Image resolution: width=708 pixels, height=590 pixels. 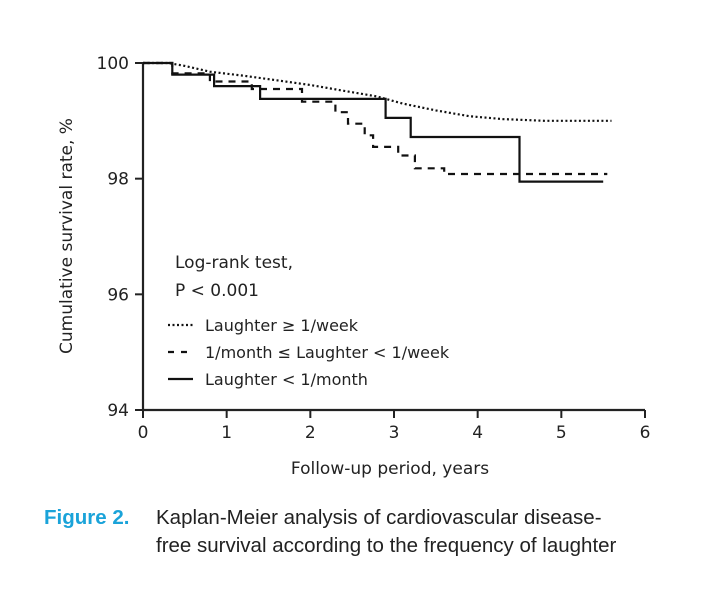 What do you see at coordinates (390, 469) in the screenshot?
I see `x-axis-label: Follow-up period, years` at bounding box center [390, 469].